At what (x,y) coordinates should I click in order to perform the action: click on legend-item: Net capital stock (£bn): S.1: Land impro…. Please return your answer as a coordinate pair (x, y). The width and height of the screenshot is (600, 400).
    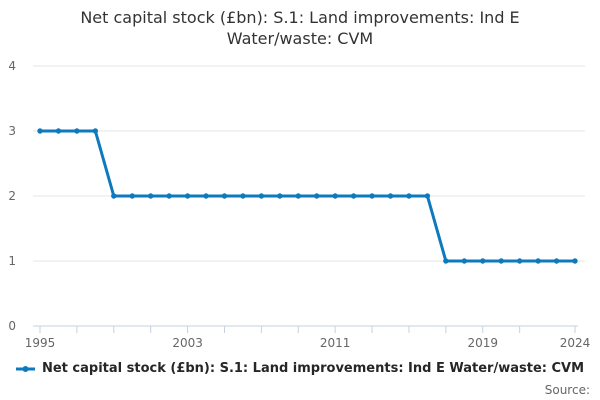
    Looking at the image, I should click on (300, 368).